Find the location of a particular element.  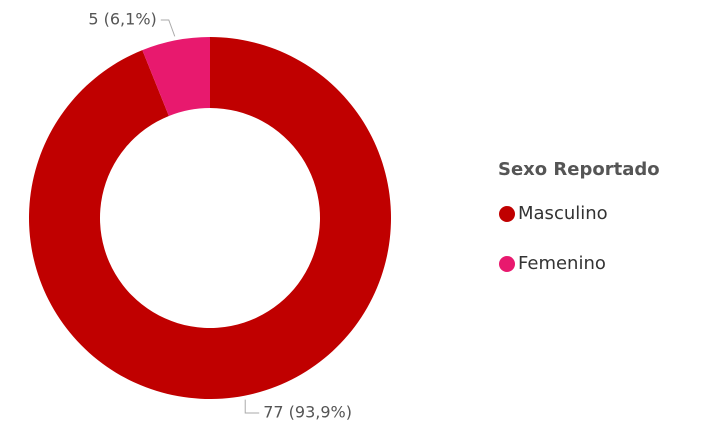

legend-title: Sexo Reportado is located at coordinates (579, 169).